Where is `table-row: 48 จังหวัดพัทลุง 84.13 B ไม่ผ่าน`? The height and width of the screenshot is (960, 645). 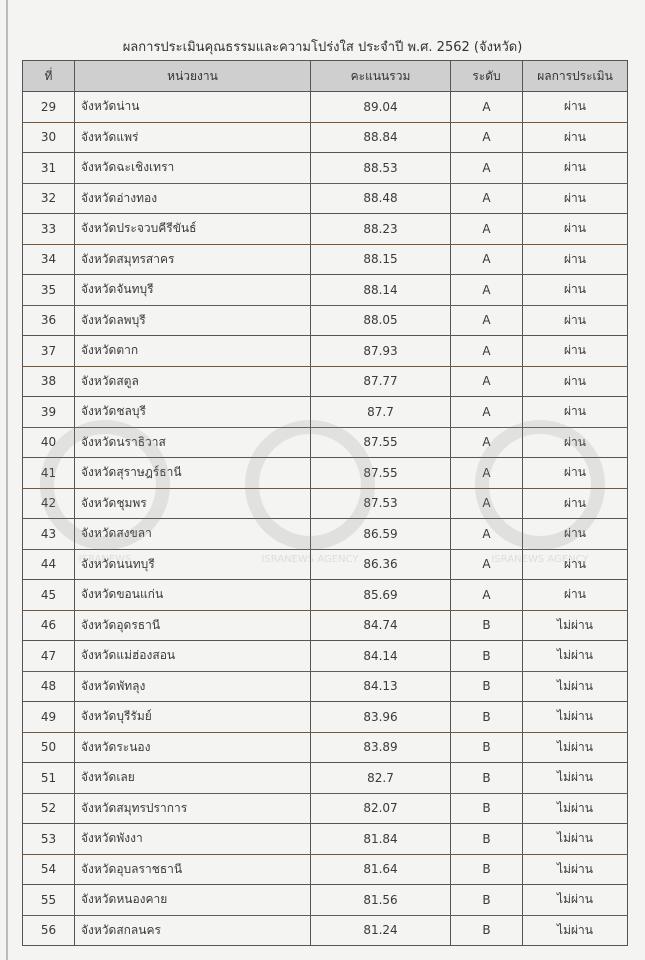
table-row: 48 จังหวัดพัทลุง 84.13 B ไม่ผ่าน is located at coordinates (325, 686).